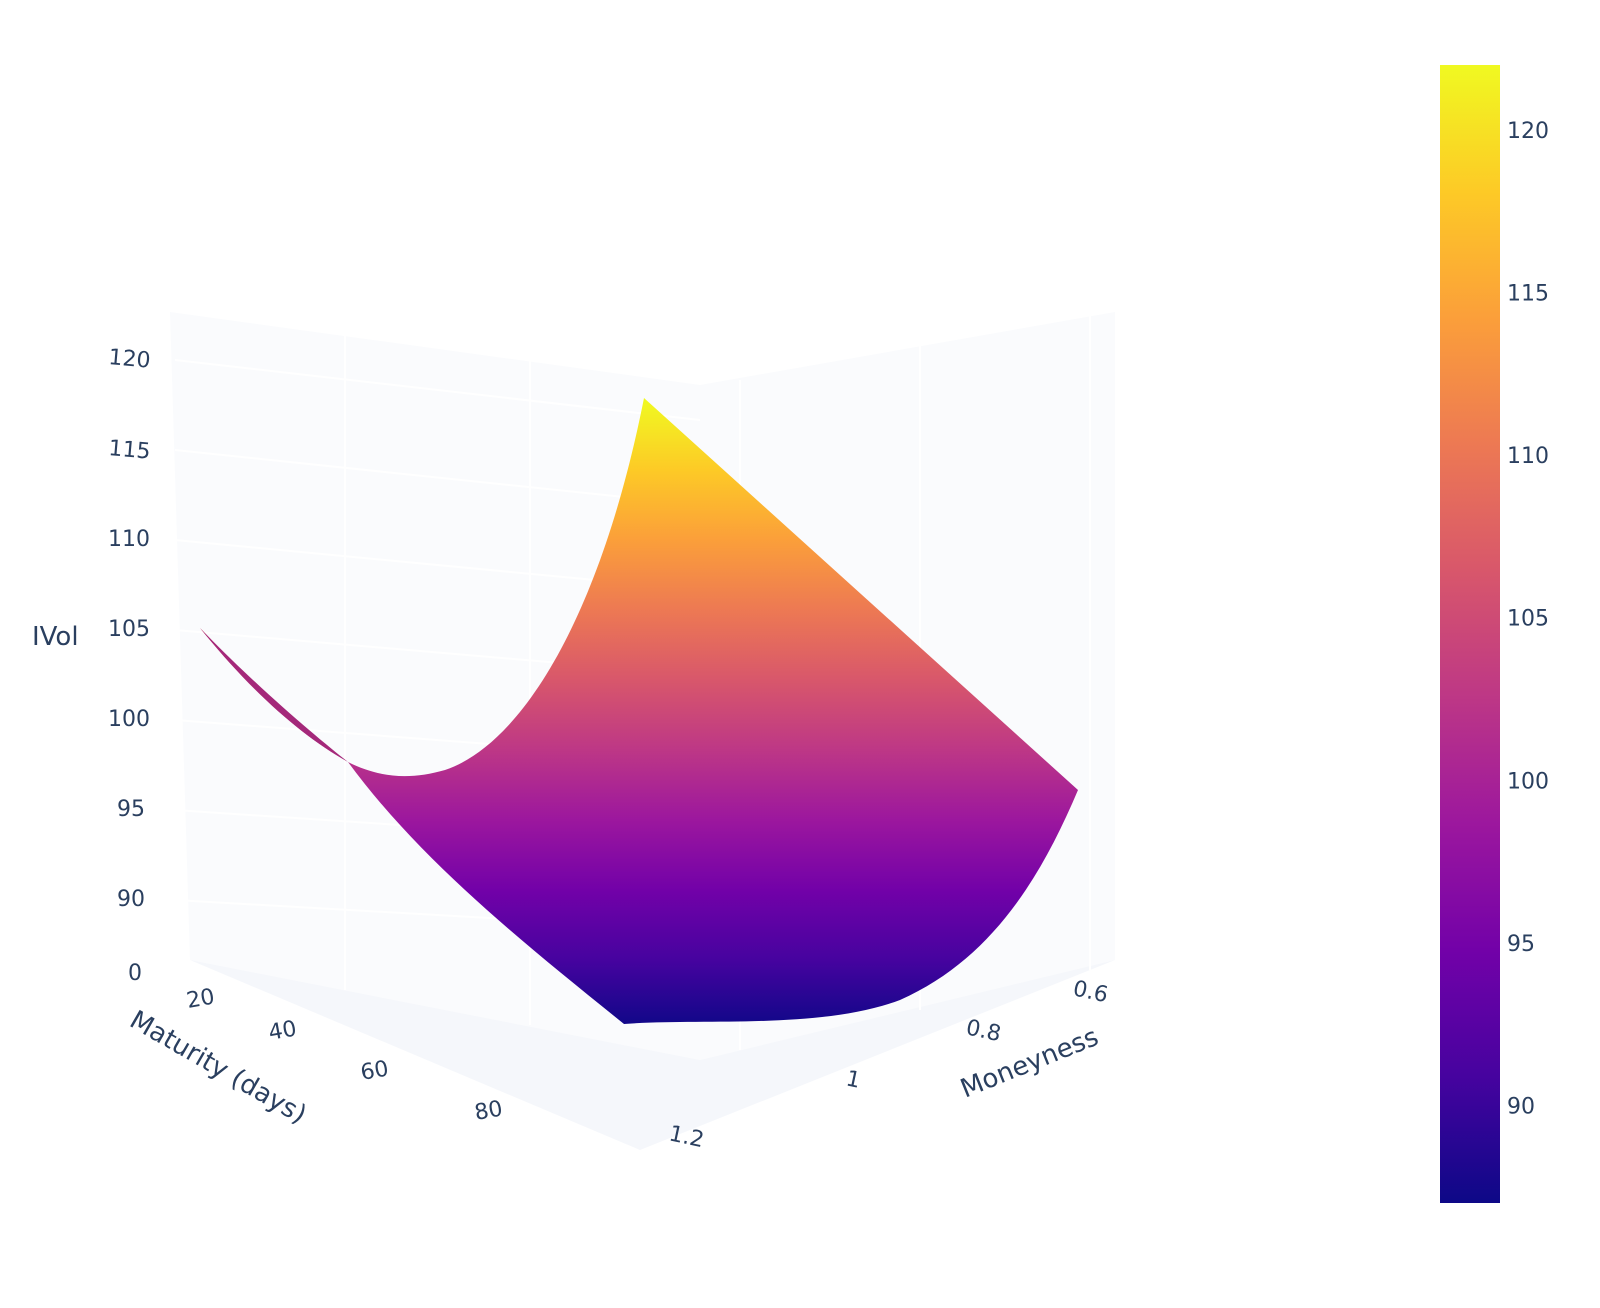 The image size is (1600, 1308). Describe the element at coordinates (345, 1054) in the screenshot. I see `x-axis-ticks: 20 40 60 80` at that location.